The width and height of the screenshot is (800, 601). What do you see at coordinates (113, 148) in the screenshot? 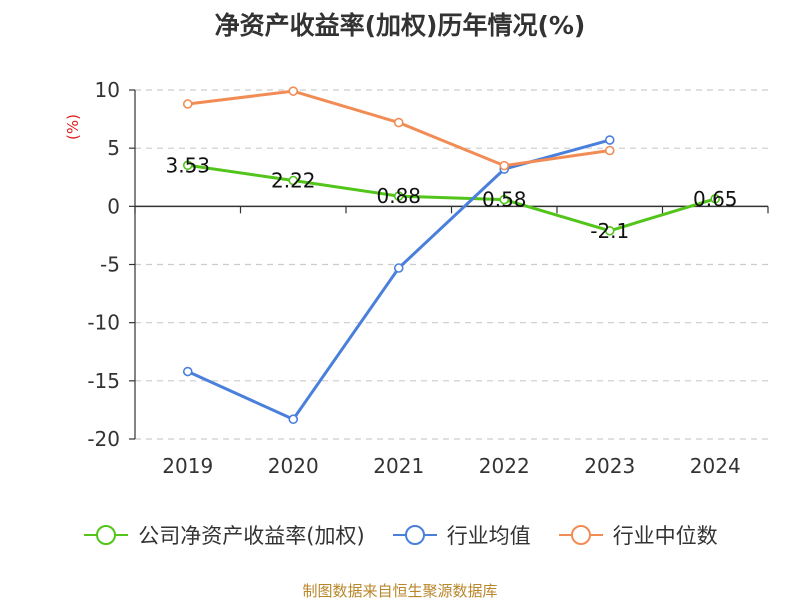
I see `y-tick-label: 5` at bounding box center [113, 148].